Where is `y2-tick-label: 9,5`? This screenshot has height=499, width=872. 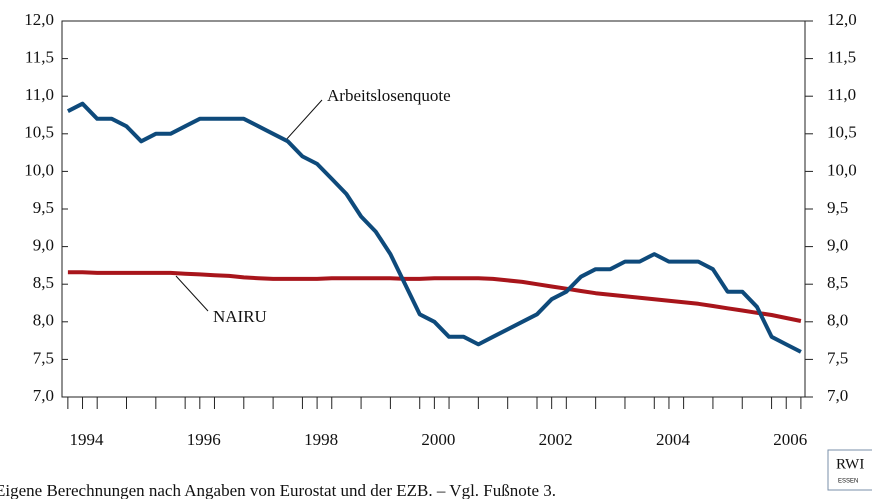 y2-tick-label: 9,5 is located at coordinates (837, 207).